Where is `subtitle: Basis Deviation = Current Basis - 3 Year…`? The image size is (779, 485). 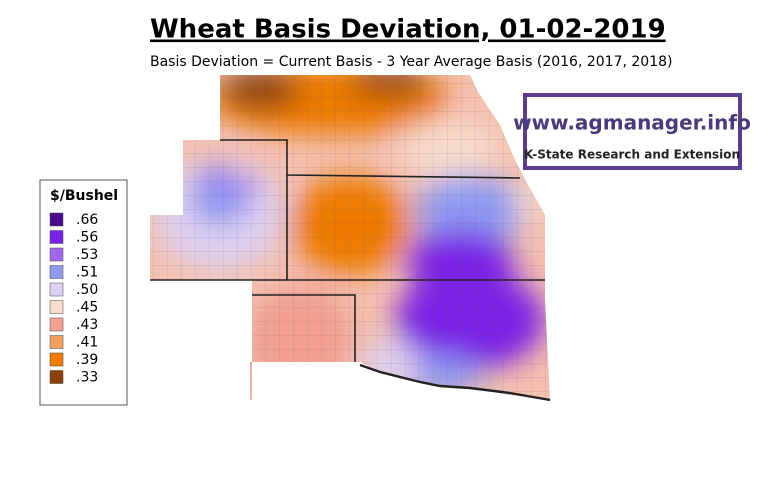 subtitle: Basis Deviation = Current Basis - 3 Year… is located at coordinates (411, 62).